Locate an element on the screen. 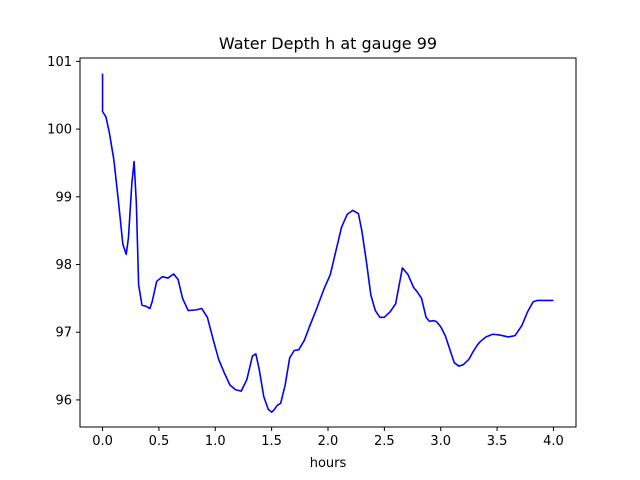 The width and height of the screenshot is (640, 480). x-tick-label: 0.5 is located at coordinates (159, 441).